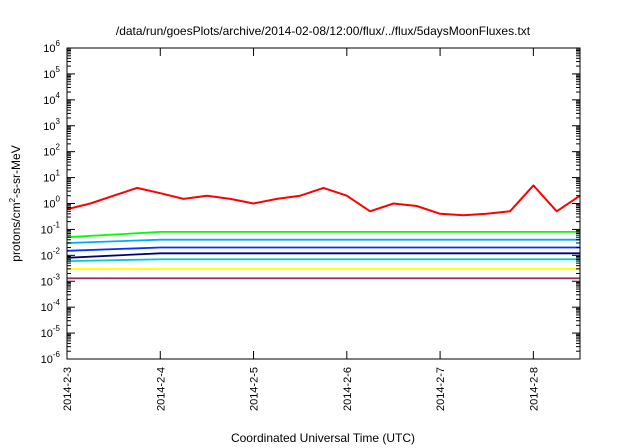 The height and width of the screenshot is (448, 640). Describe the element at coordinates (255, 389) in the screenshot. I see `x-tick-label: 2014-2-5` at that location.